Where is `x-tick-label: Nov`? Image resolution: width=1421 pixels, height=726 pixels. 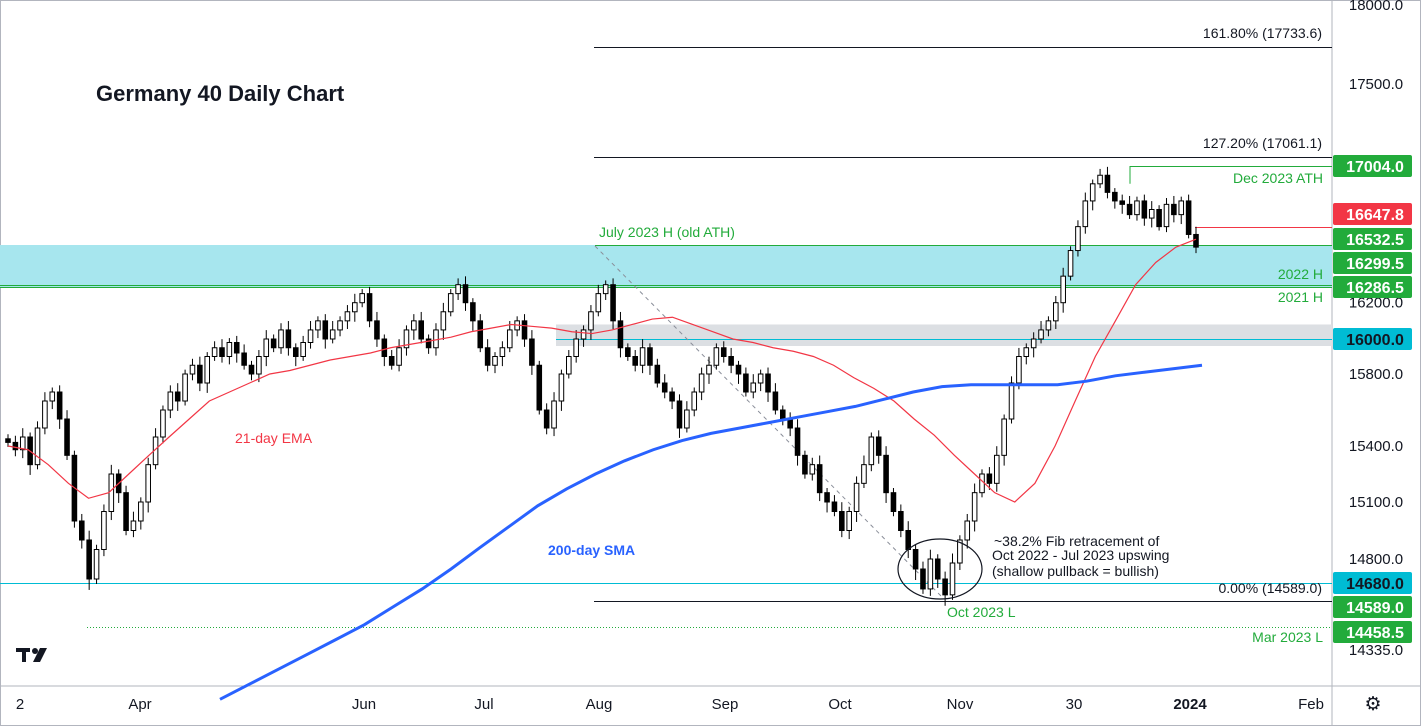 x-tick-label: Nov is located at coordinates (960, 704).